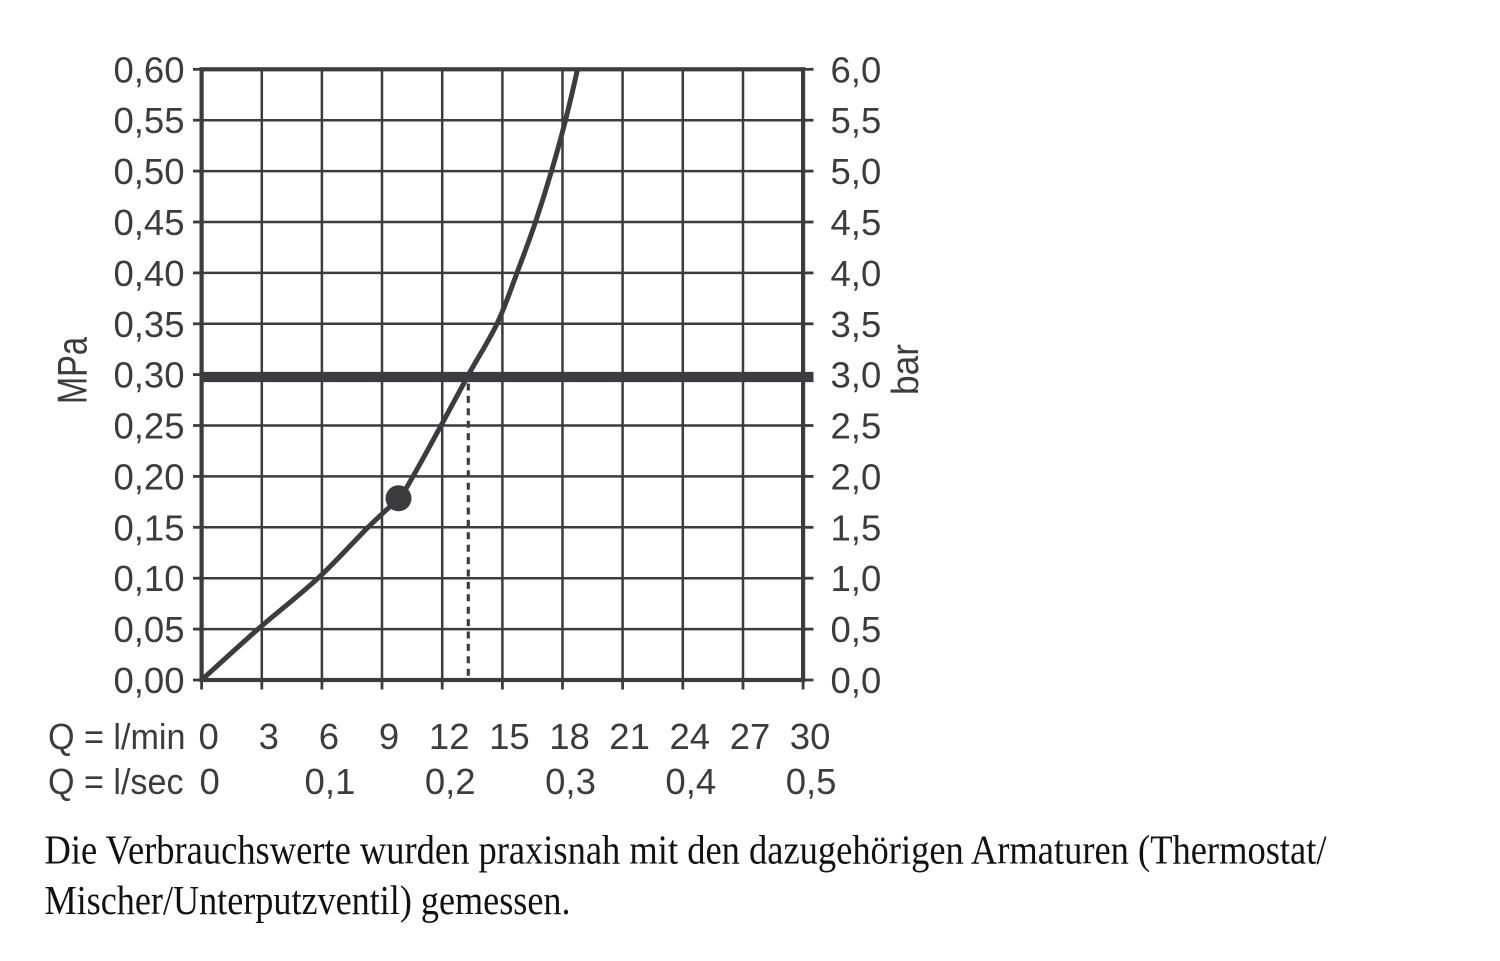  What do you see at coordinates (509, 736) in the screenshot?
I see `svg-text: 15` at bounding box center [509, 736].